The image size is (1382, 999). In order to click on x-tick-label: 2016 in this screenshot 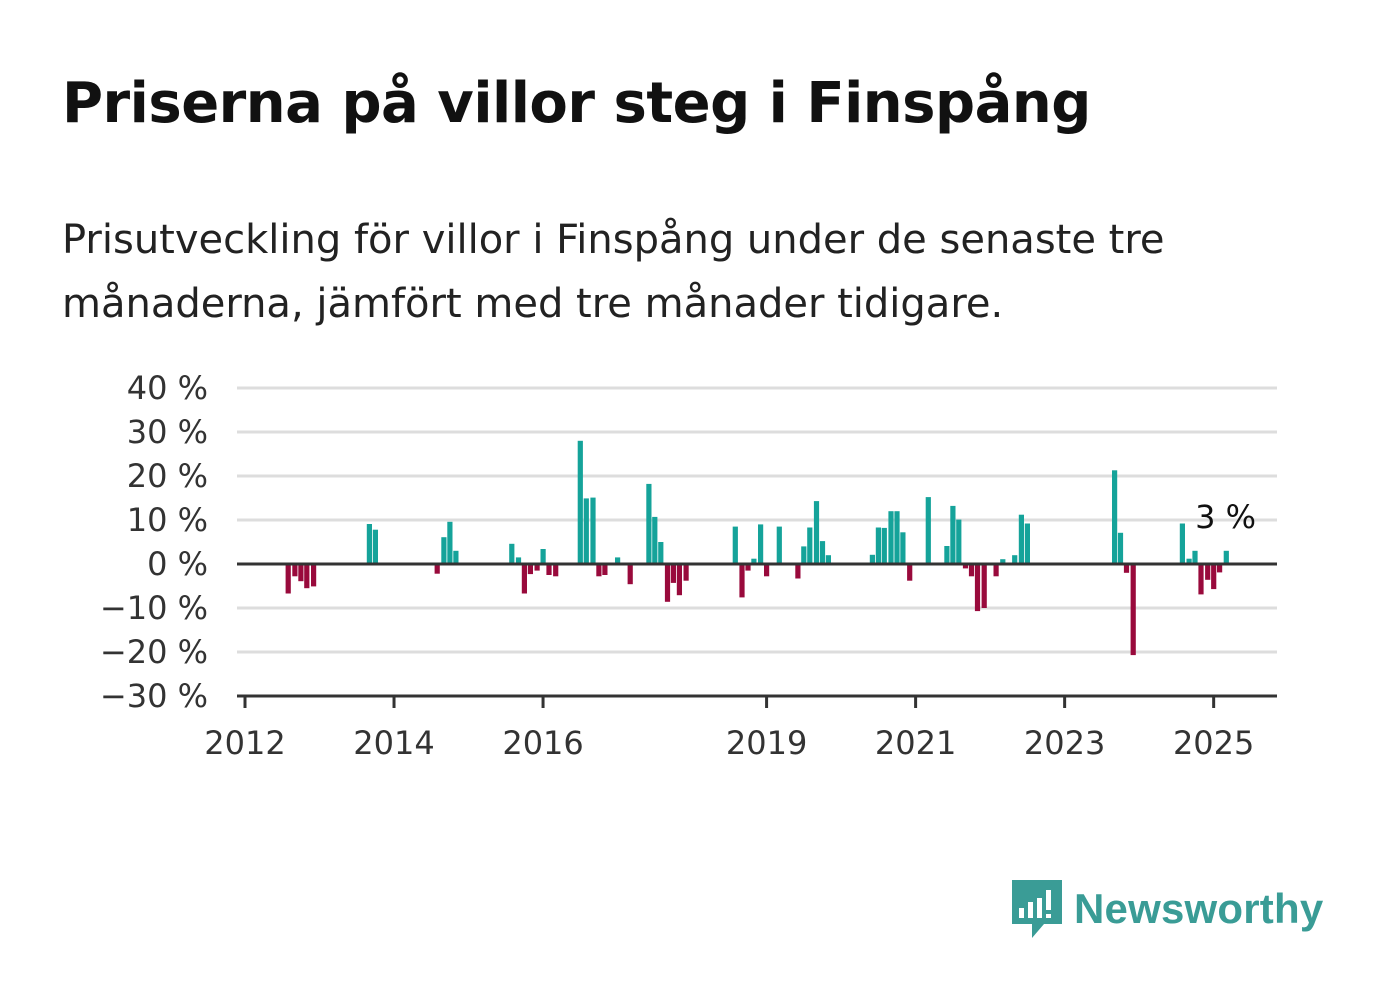, I will do `click(542, 743)`.